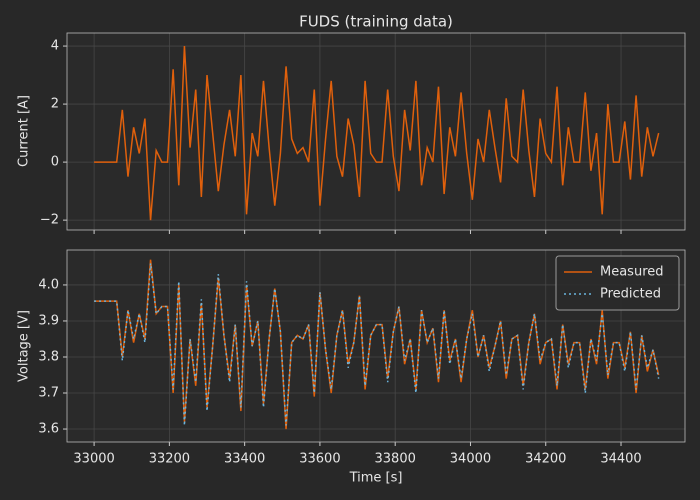 This screenshot has width=700, height=500. Describe the element at coordinates (48, 393) in the screenshot. I see `y-tick-label: 3.7` at that location.